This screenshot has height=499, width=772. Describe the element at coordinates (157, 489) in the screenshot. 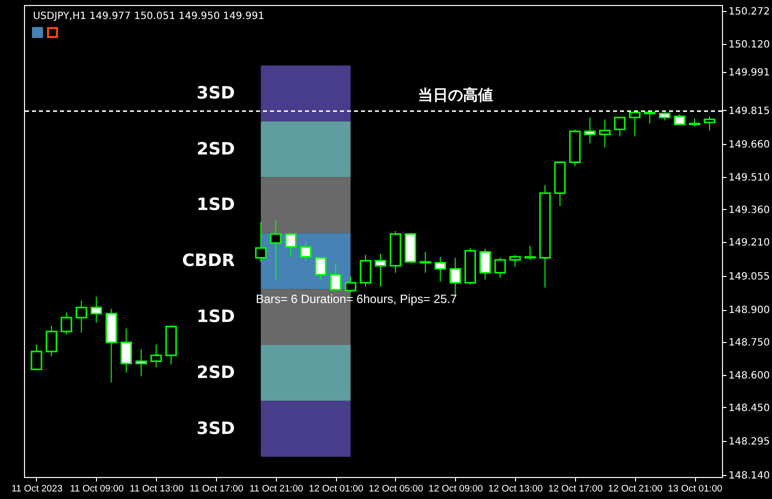

I see `x-tick-label: 11 Oct 13:00` at that location.